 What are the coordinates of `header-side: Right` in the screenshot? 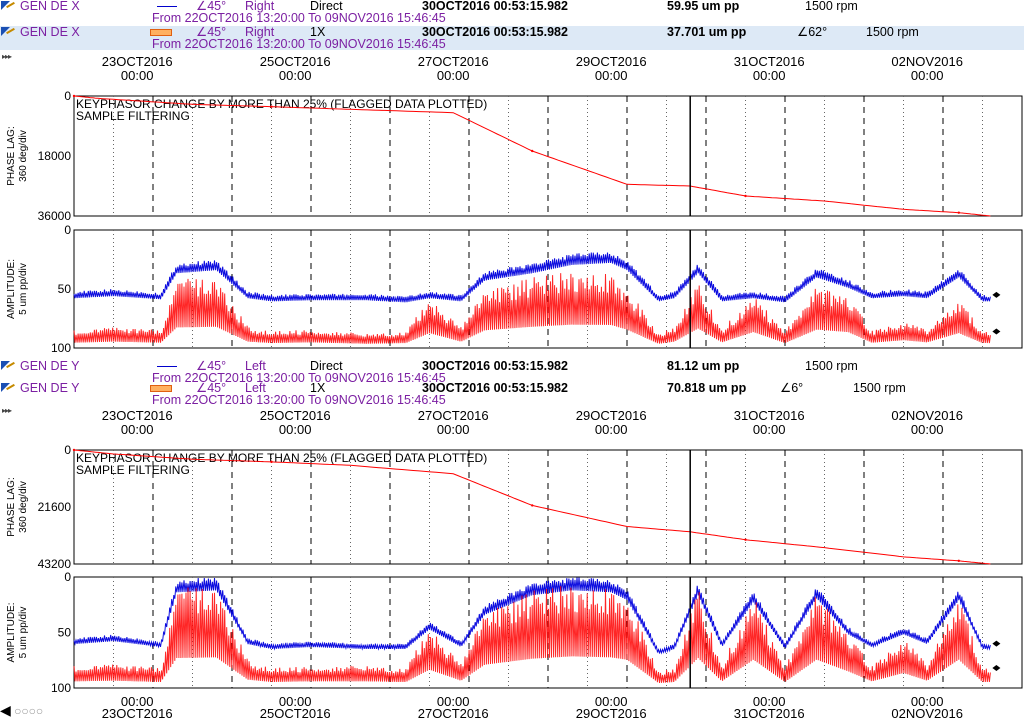 It's located at (260, 6).